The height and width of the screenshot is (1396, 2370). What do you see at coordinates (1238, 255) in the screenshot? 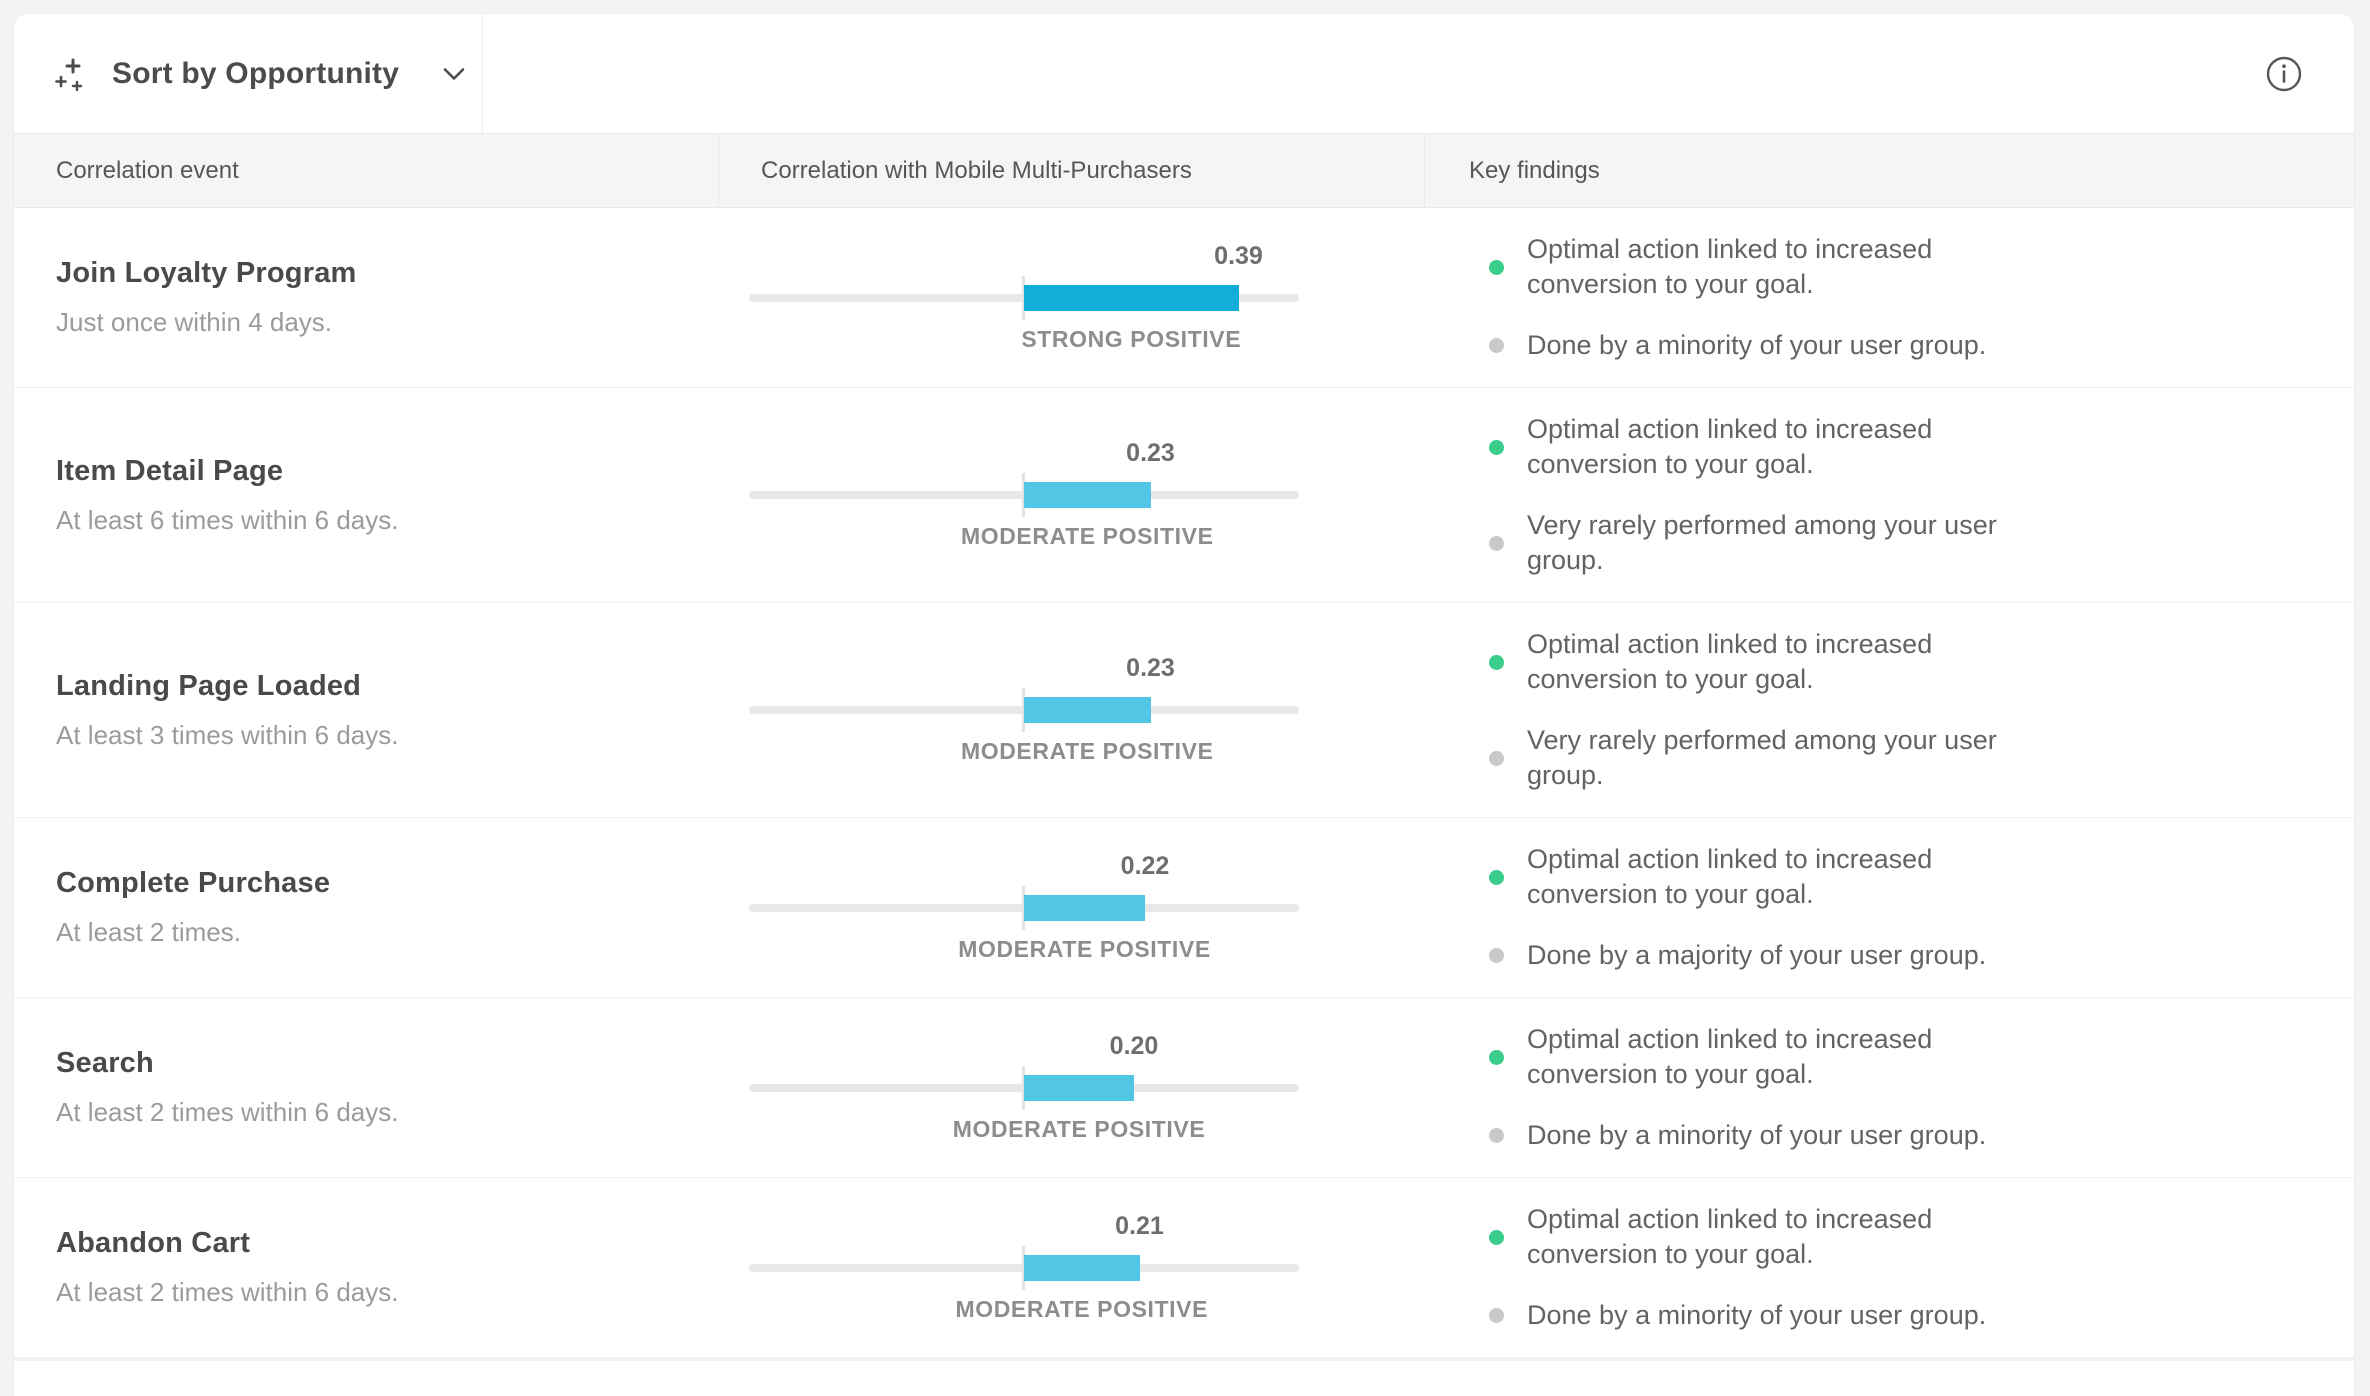
I see `correlation-value: 0.39` at bounding box center [1238, 255].